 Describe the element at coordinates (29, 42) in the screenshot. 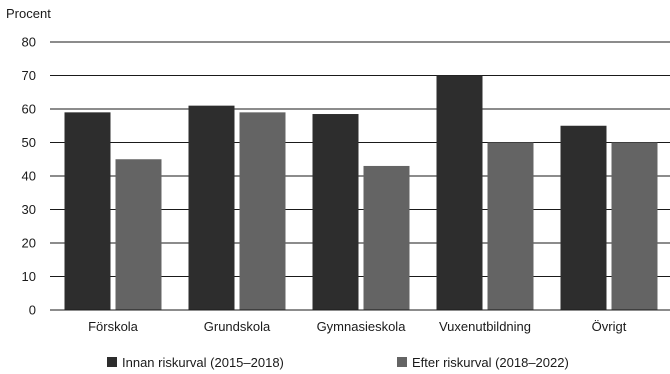

I see `y-tick-label: 80` at that location.